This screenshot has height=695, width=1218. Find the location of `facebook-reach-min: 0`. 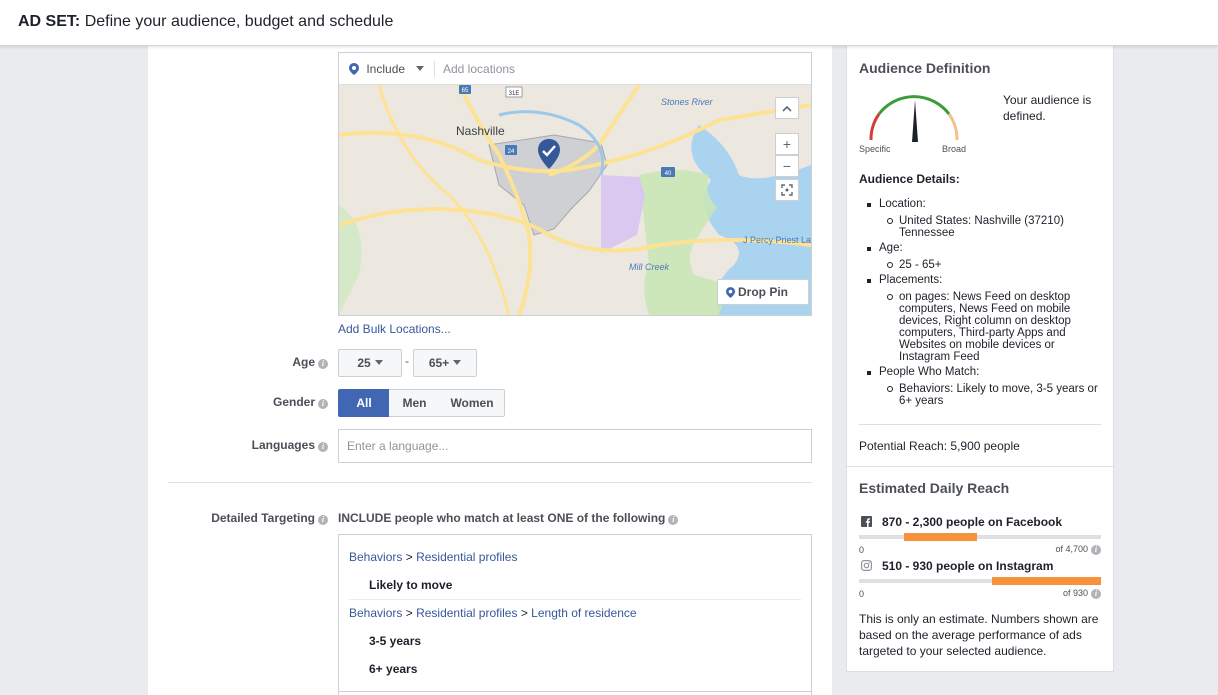

facebook-reach-min: 0 is located at coordinates (862, 550).